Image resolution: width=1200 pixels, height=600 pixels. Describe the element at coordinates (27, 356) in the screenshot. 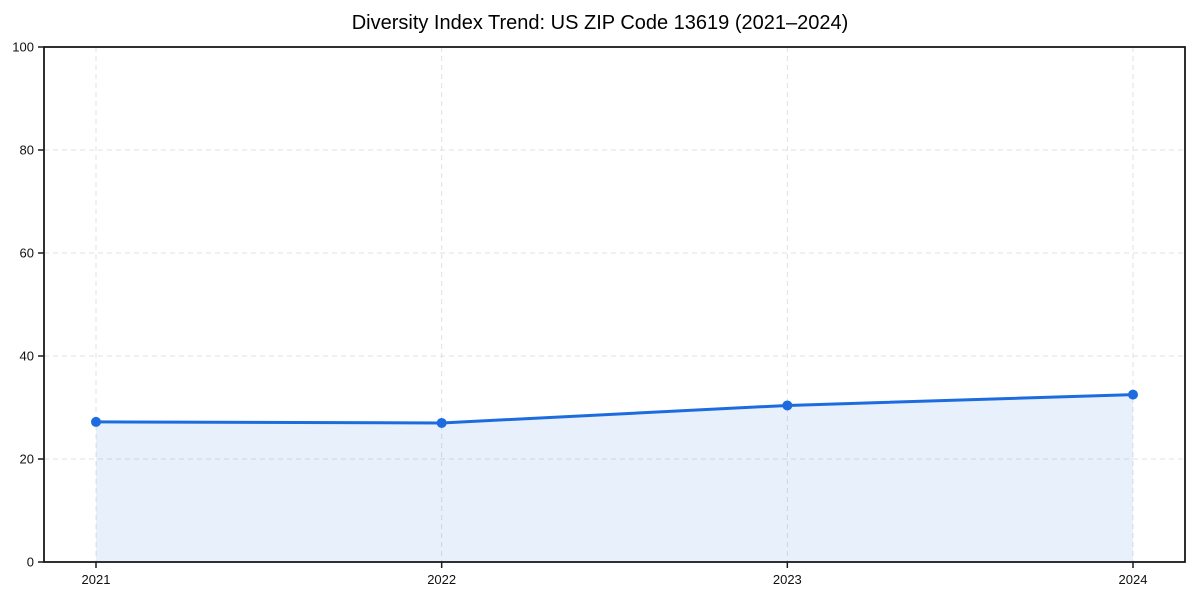

I see `y-tick-label: 40` at that location.